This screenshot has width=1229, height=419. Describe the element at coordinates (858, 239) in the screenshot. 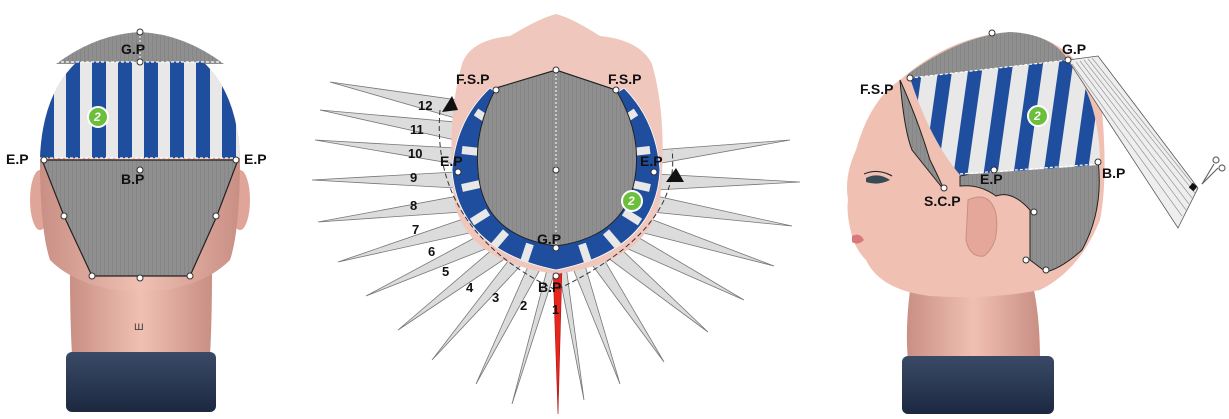

I see `side-lips` at that location.